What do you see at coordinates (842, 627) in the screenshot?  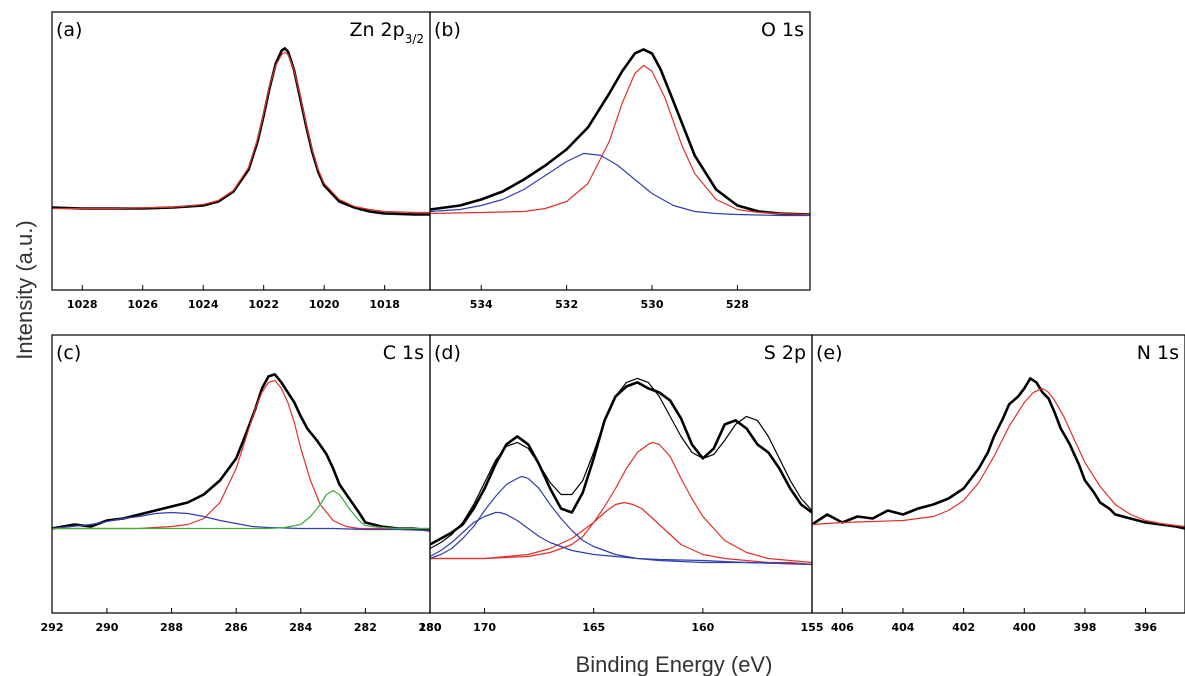 I see `x-tick-label: 406` at bounding box center [842, 627].